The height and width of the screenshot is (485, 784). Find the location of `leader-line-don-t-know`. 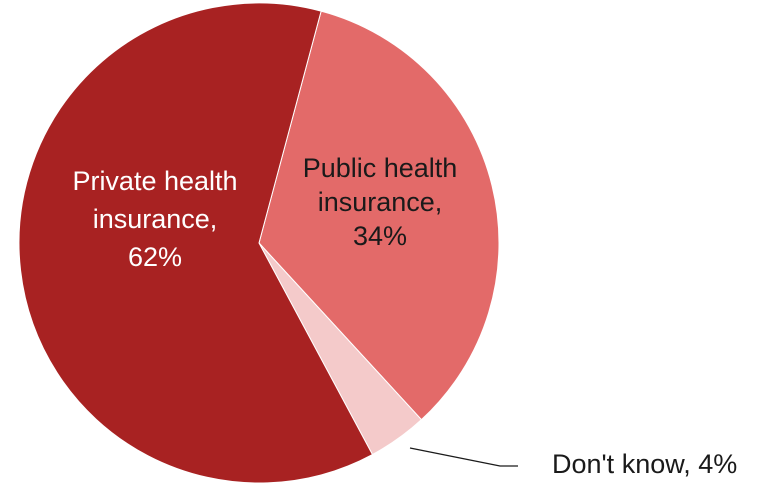

leader-line-don-t-know is located at coordinates (463, 457).